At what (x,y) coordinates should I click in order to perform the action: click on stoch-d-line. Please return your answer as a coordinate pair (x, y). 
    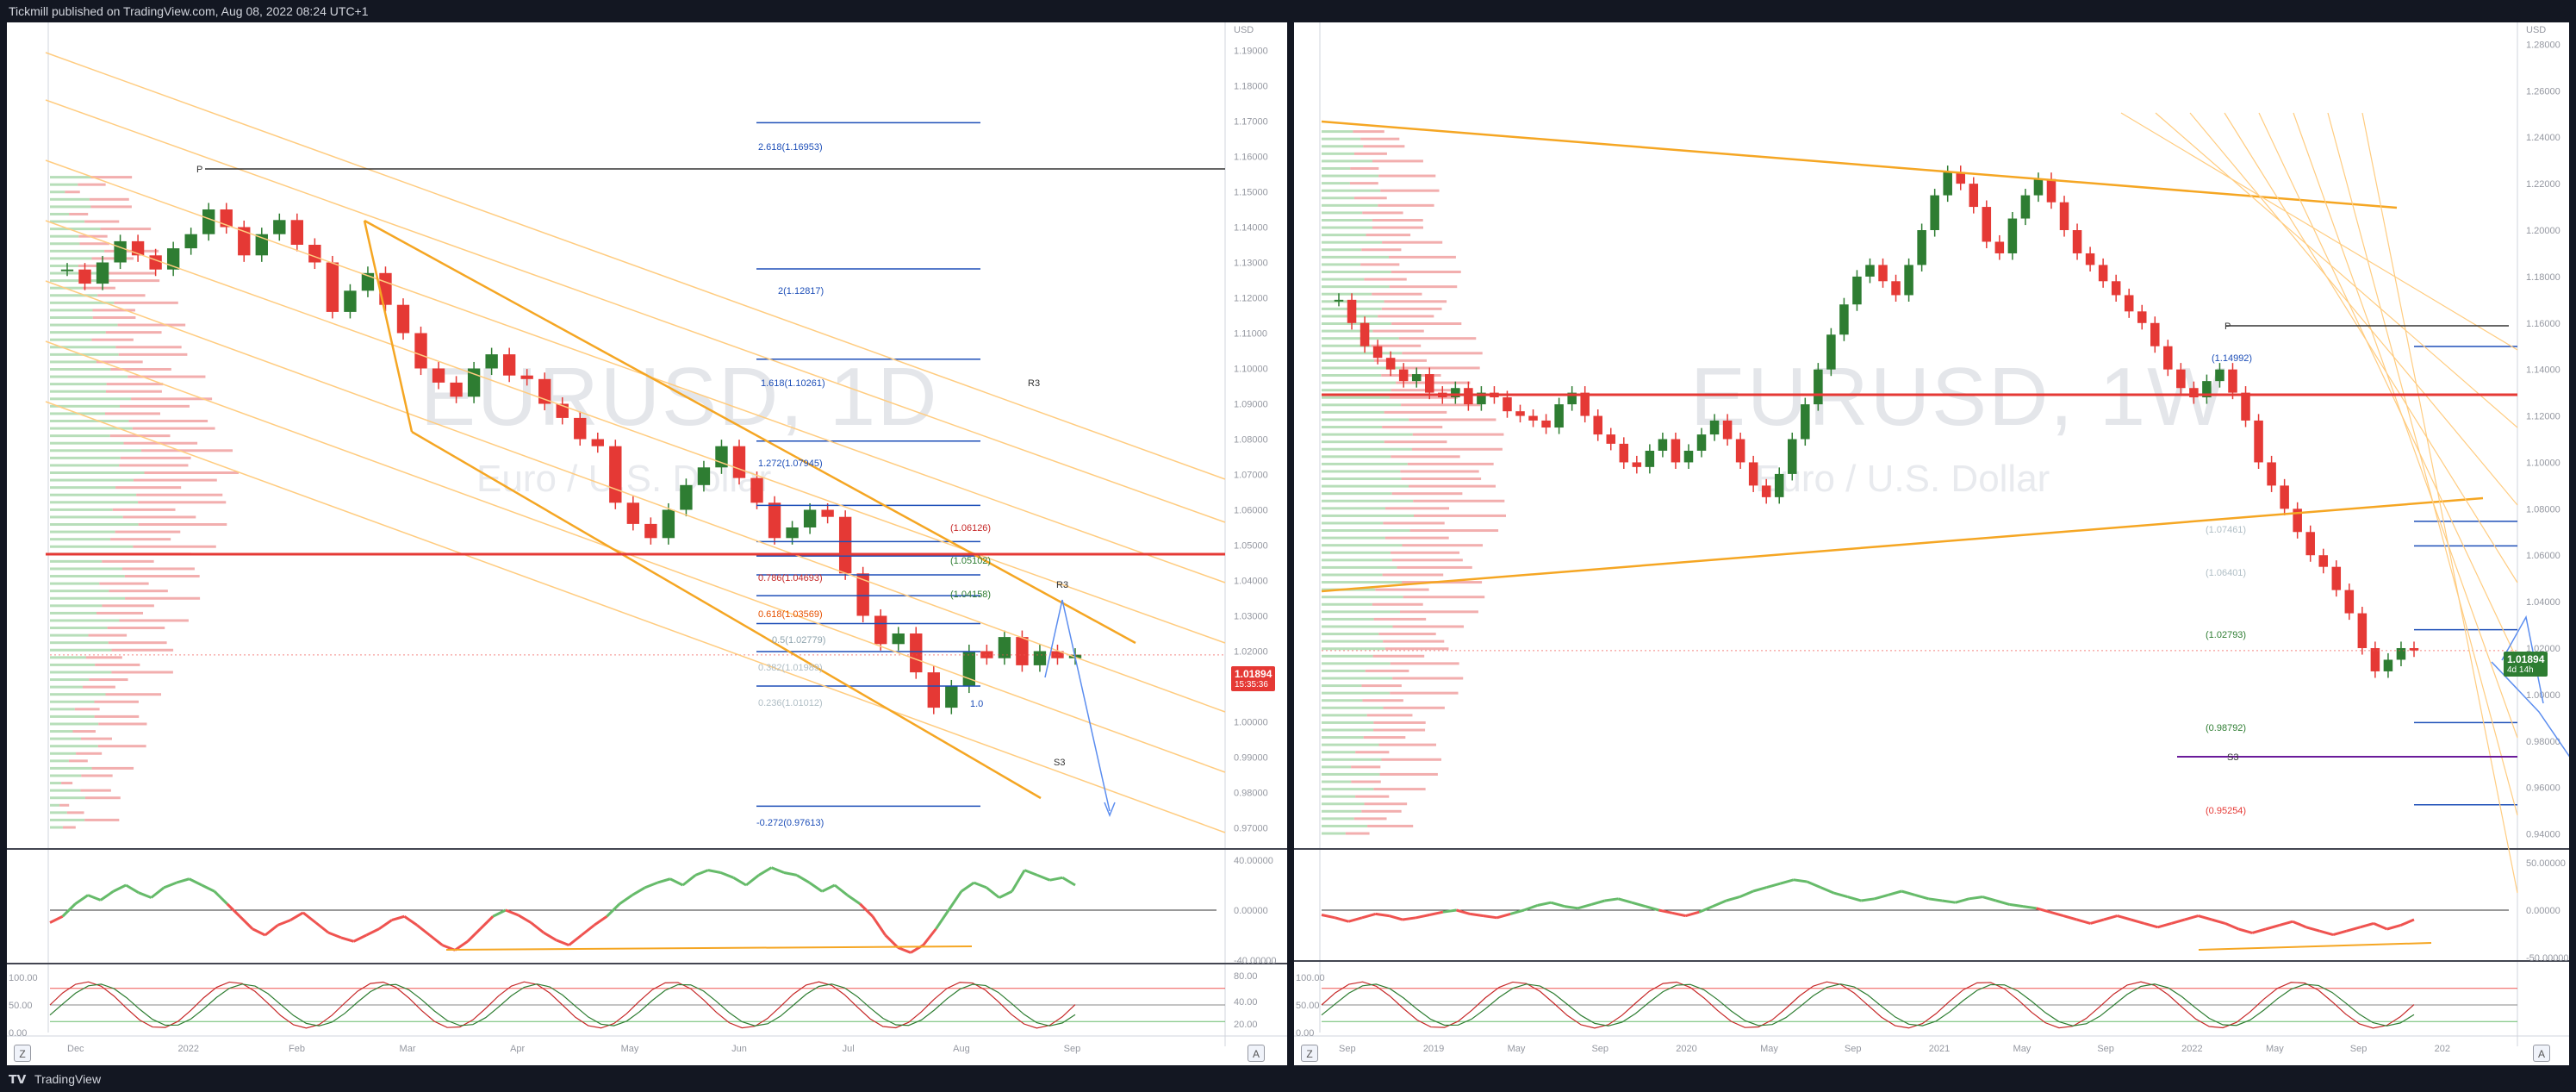
    Looking at the image, I should click on (1868, 1005).